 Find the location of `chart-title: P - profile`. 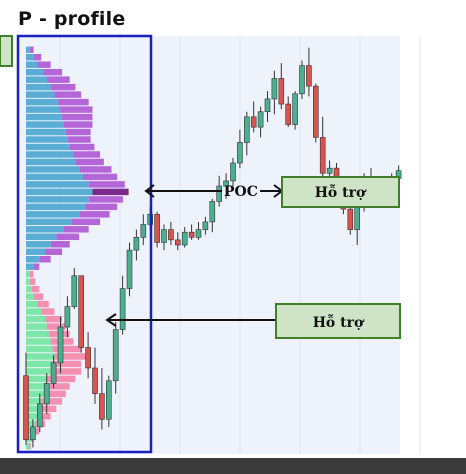

chart-title: P - profile is located at coordinates (72, 19).